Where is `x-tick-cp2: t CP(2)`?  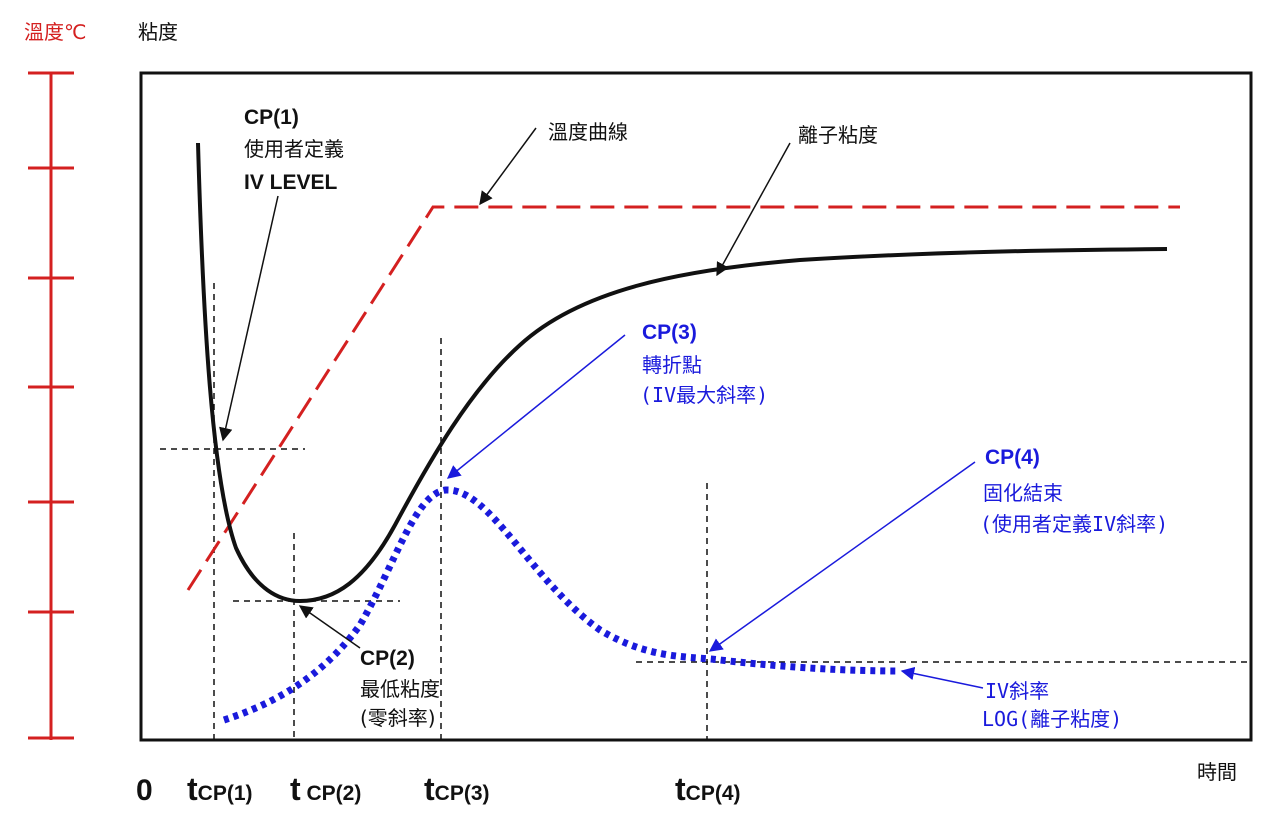 x-tick-cp2: t CP(2) is located at coordinates (325, 789).